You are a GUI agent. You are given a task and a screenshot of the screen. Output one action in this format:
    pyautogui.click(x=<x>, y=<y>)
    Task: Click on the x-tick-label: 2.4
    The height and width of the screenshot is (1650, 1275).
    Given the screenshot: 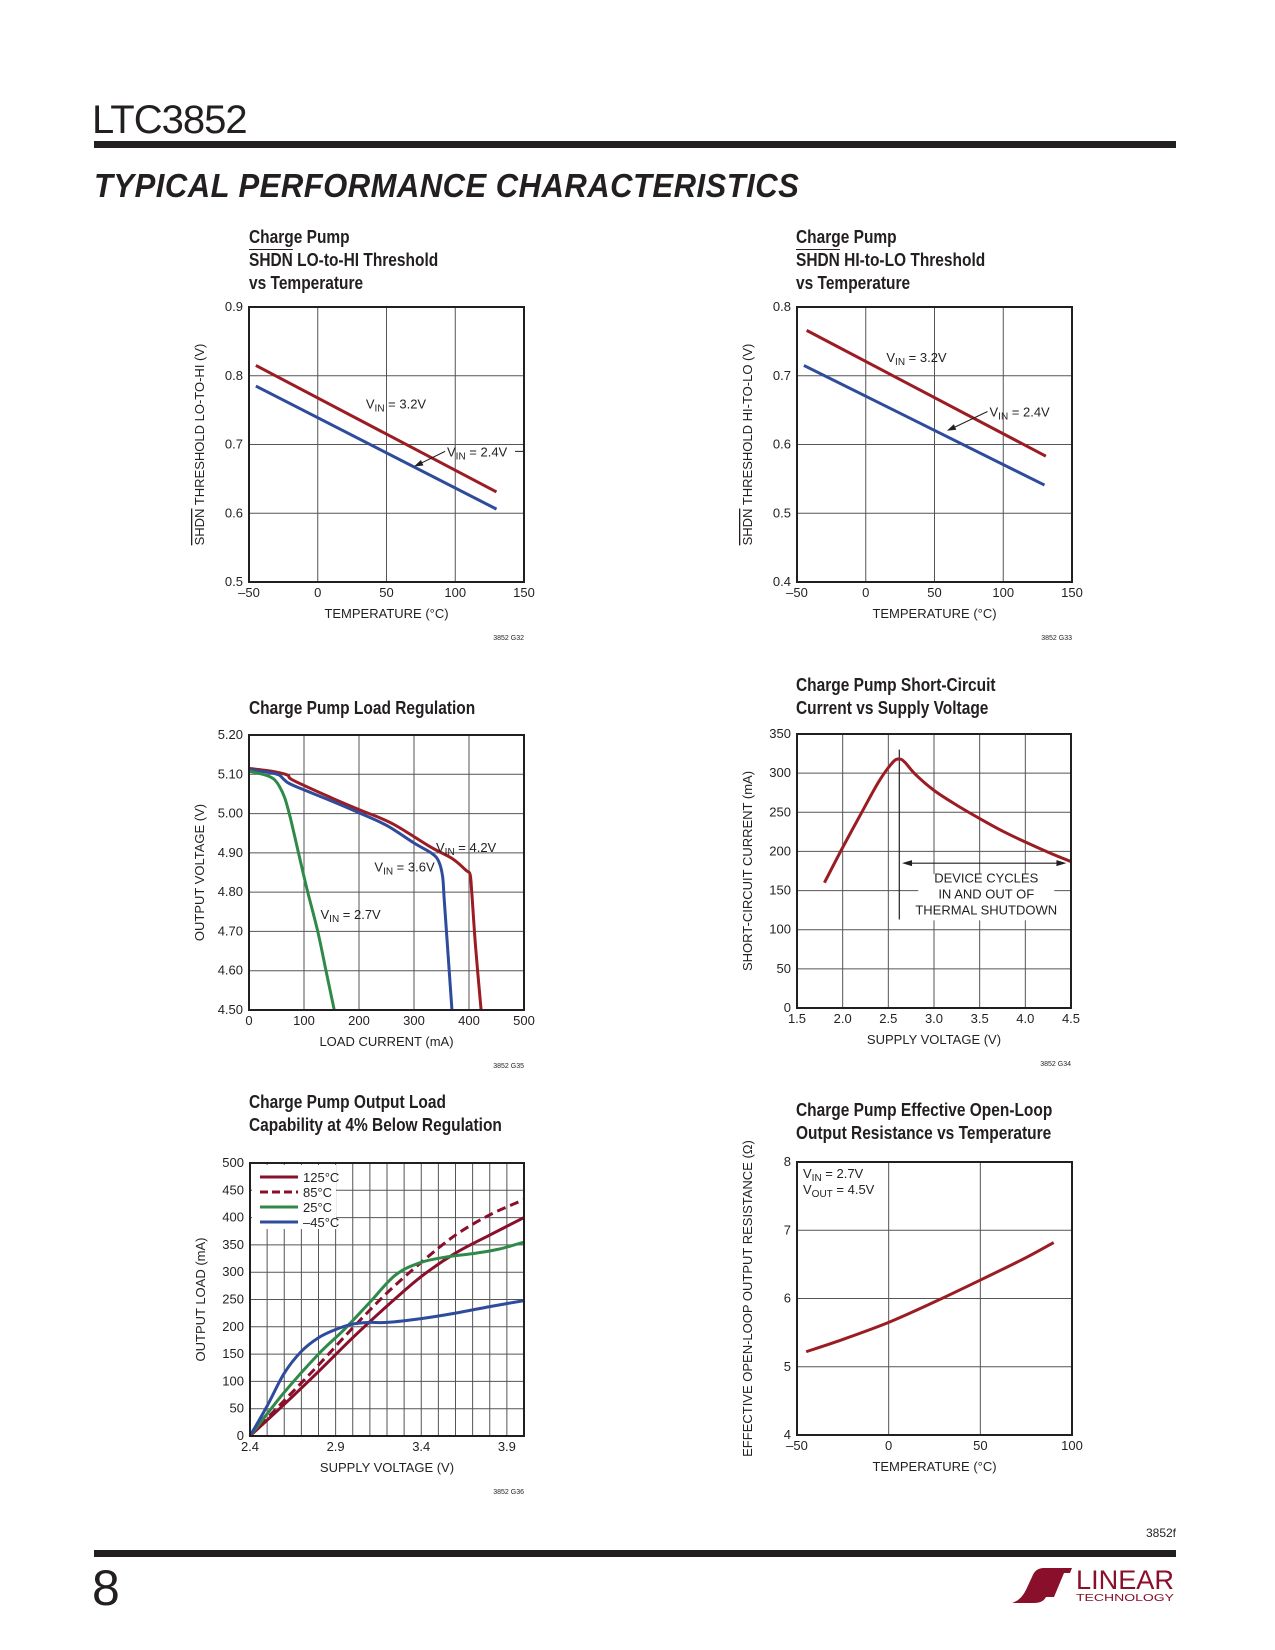 What is the action you would take?
    pyautogui.click(x=250, y=1446)
    